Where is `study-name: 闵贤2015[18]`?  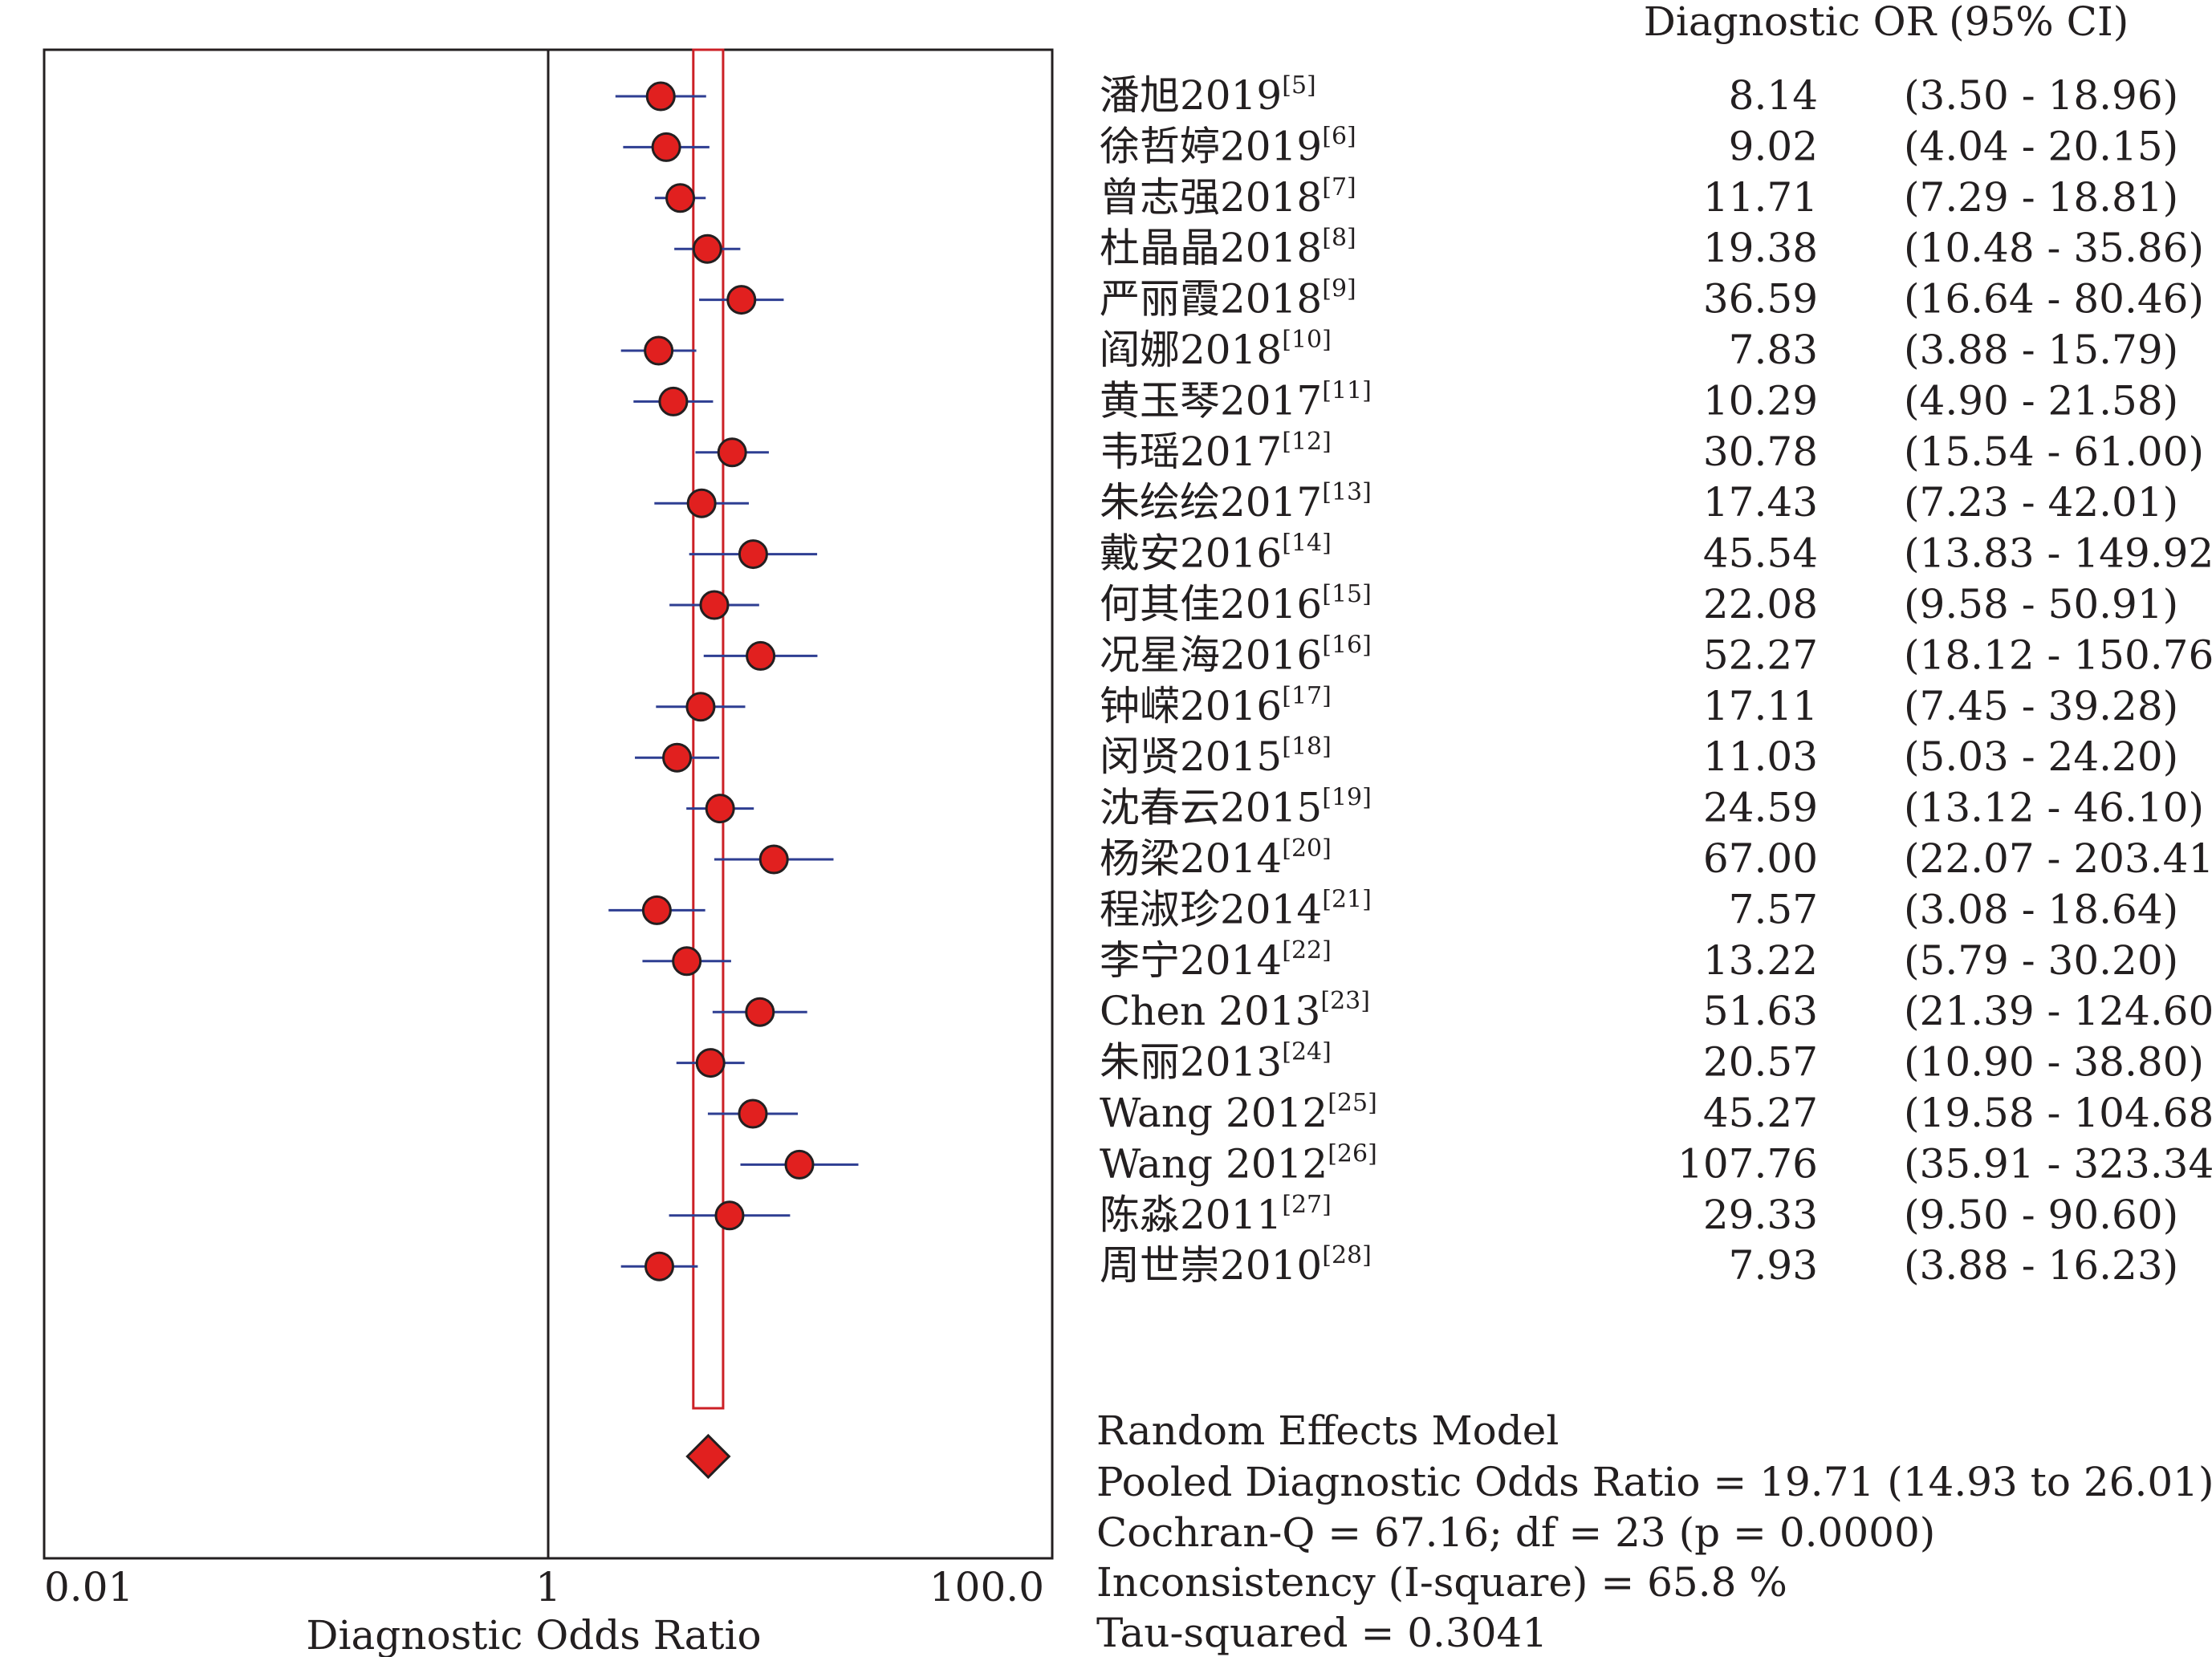 study-name: 闵贤2015[18] is located at coordinates (1216, 756).